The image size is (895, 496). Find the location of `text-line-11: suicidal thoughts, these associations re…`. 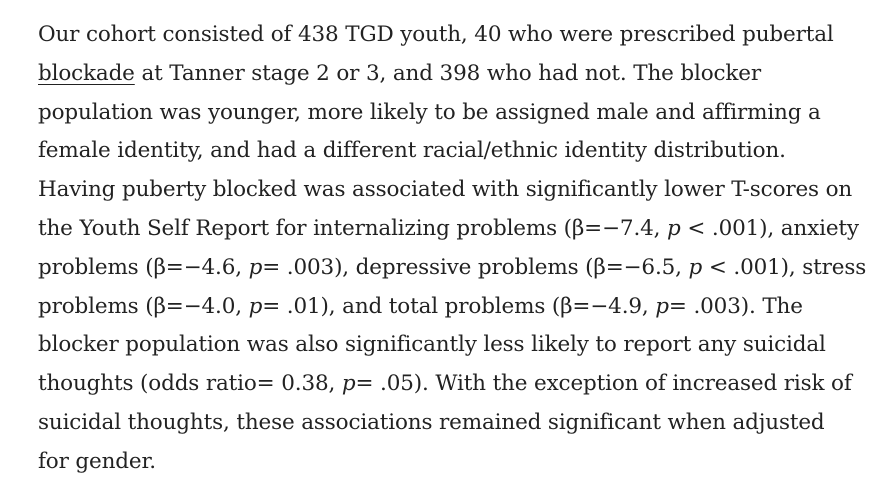

text-line-11: suicidal thoughts, these associations re… is located at coordinates (431, 422).